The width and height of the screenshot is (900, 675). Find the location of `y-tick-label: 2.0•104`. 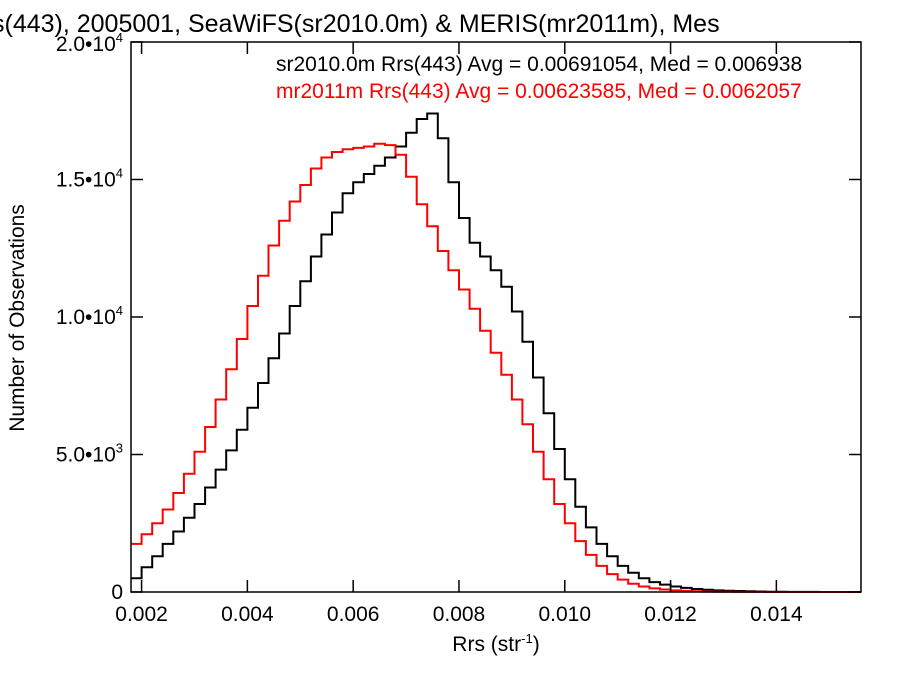

y-tick-label: 2.0•104 is located at coordinates (89, 43).